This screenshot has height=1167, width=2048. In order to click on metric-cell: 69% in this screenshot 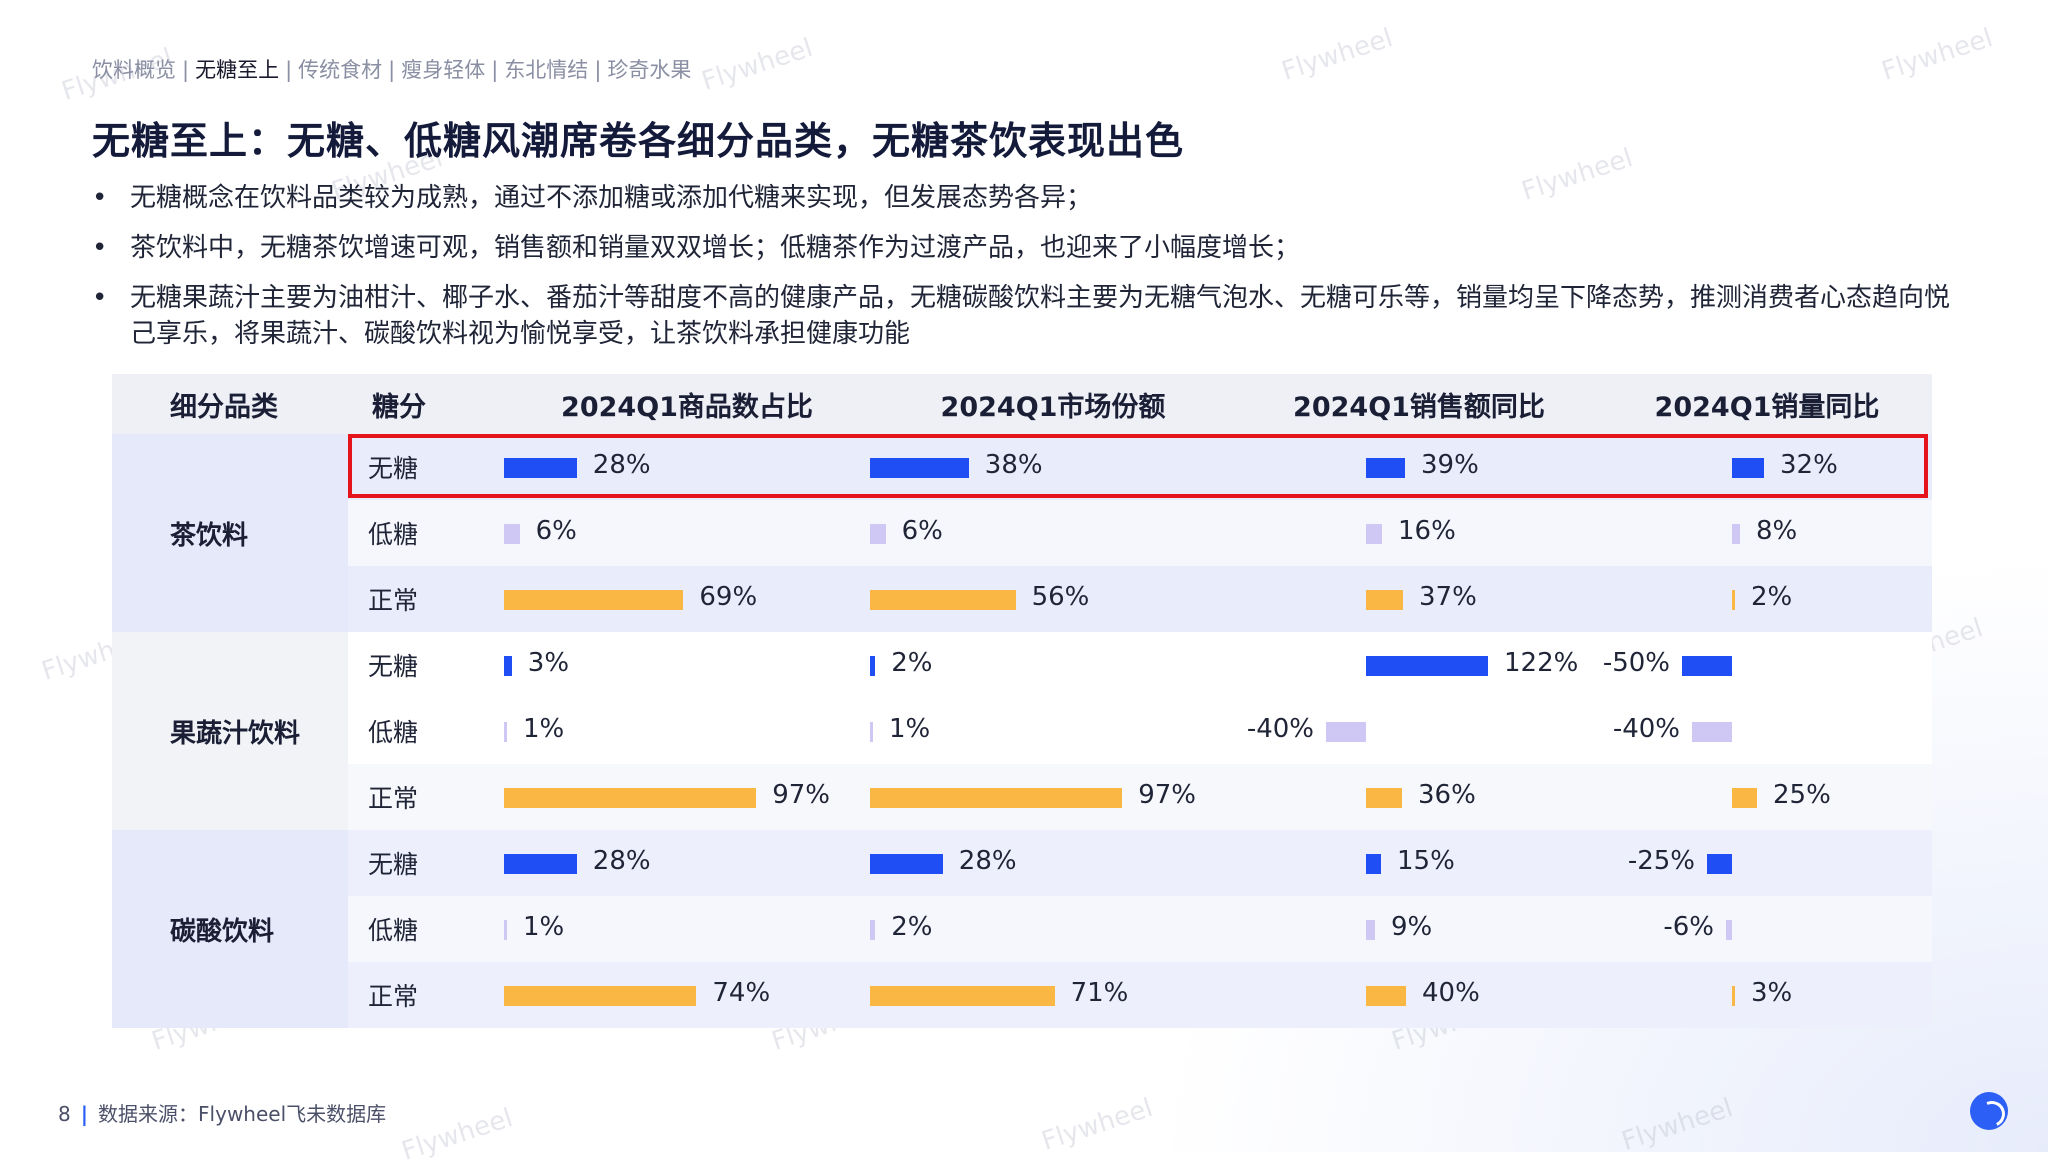, I will do `click(687, 599)`.